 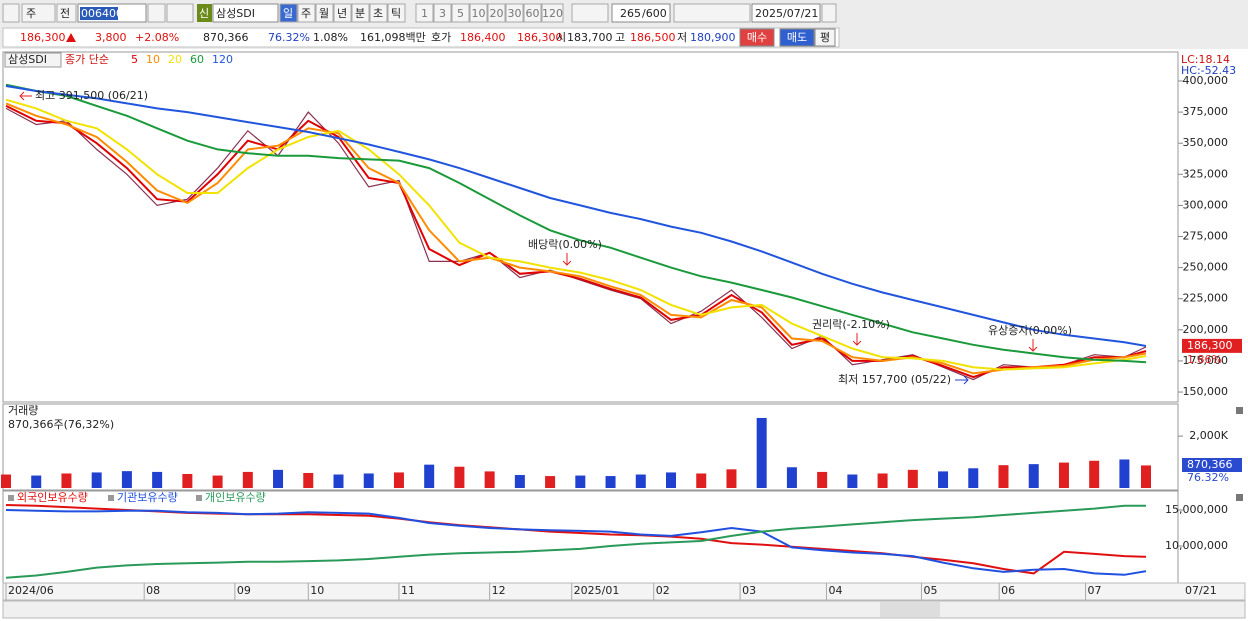 What do you see at coordinates (99, 13) in the screenshot?
I see `code-selection` at bounding box center [99, 13].